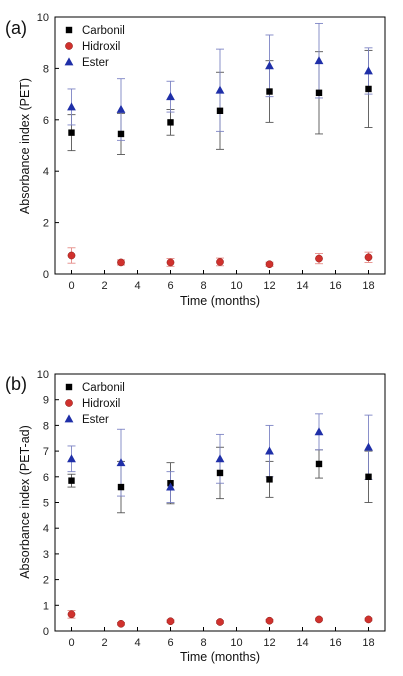  I want to click on y-axis-label: Absorbance index (PET-ad), so click(25, 502).